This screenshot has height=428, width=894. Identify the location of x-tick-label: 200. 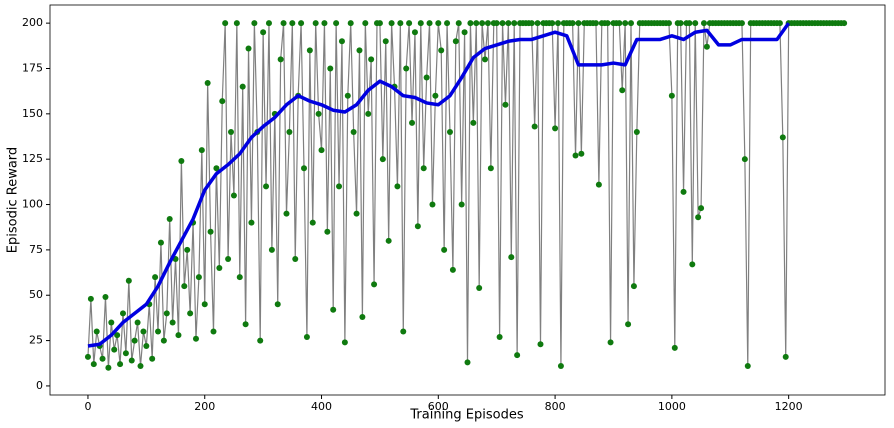
(204, 406).